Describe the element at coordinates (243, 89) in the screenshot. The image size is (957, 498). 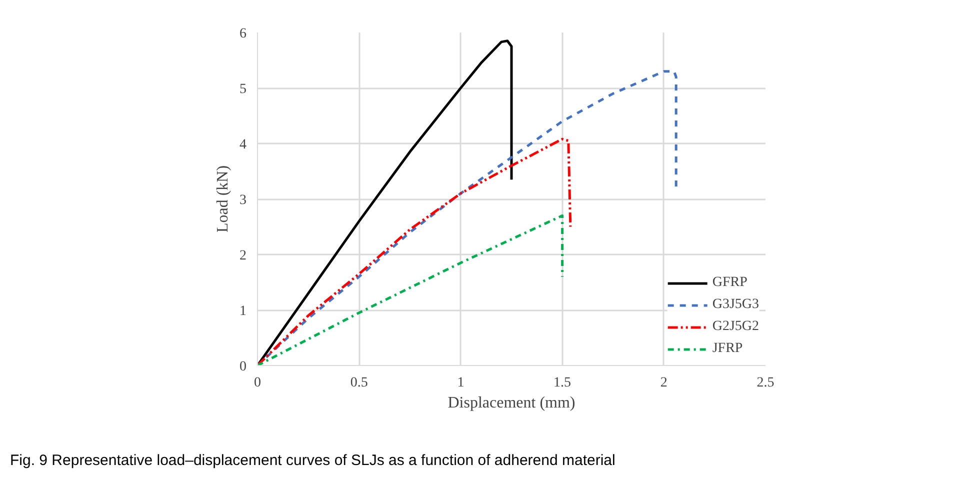
I see `y-tick-label: 5` at that location.